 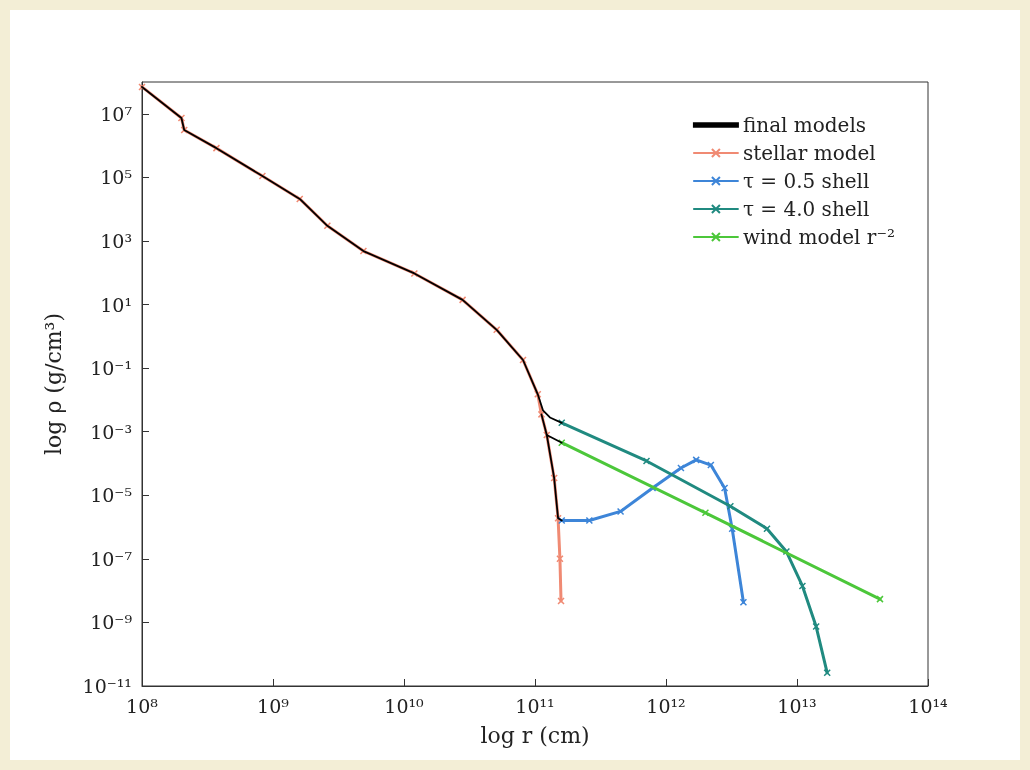 I want to click on y-tick-label: 10⁻¹, so click(x=111, y=368).